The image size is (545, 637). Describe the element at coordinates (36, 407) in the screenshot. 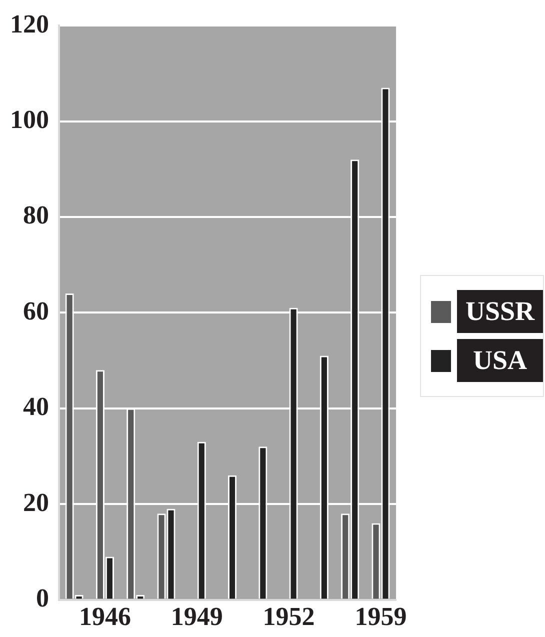

I see `y-tick-label: 40` at that location.